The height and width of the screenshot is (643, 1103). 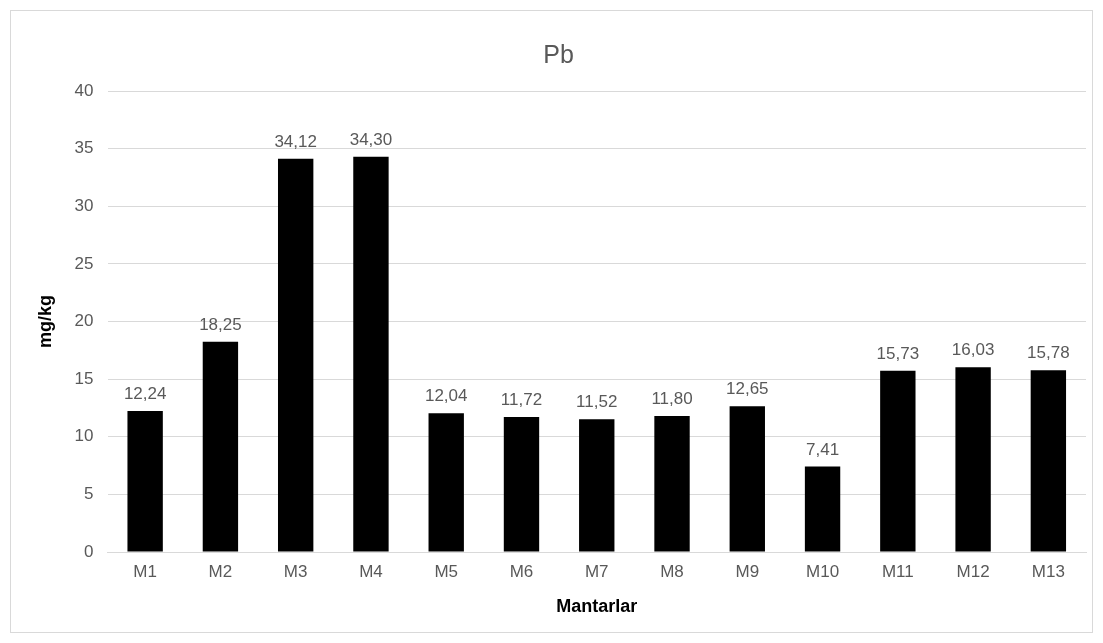 What do you see at coordinates (89, 551) in the screenshot?
I see `y-tick-label: 0` at bounding box center [89, 551].